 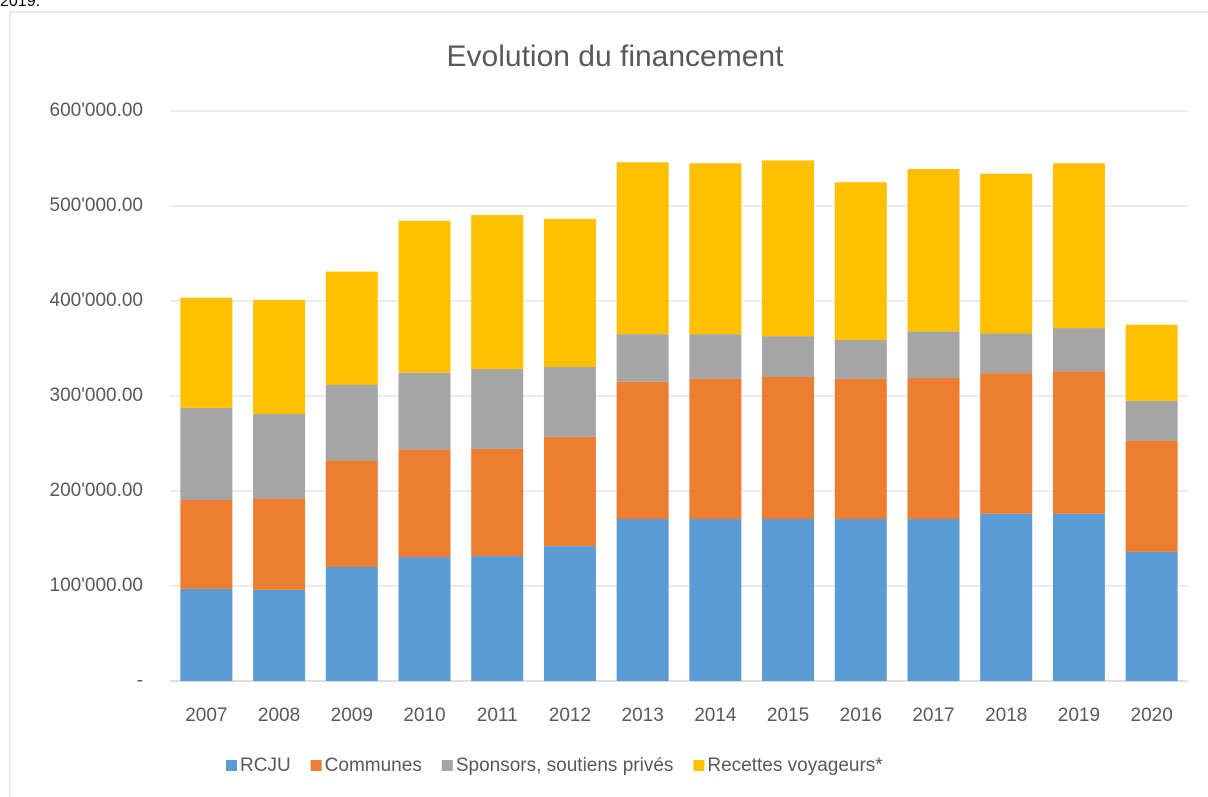 What do you see at coordinates (96, 300) in the screenshot?
I see `y-tick-label: 400'000.00` at bounding box center [96, 300].